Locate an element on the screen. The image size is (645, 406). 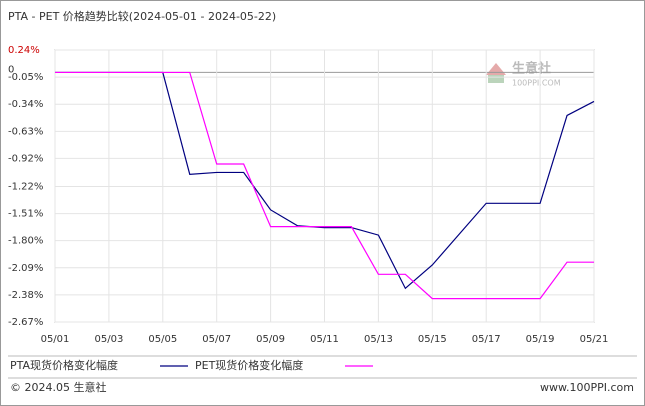
y-tick-label: -1.22% is located at coordinates (25, 186).